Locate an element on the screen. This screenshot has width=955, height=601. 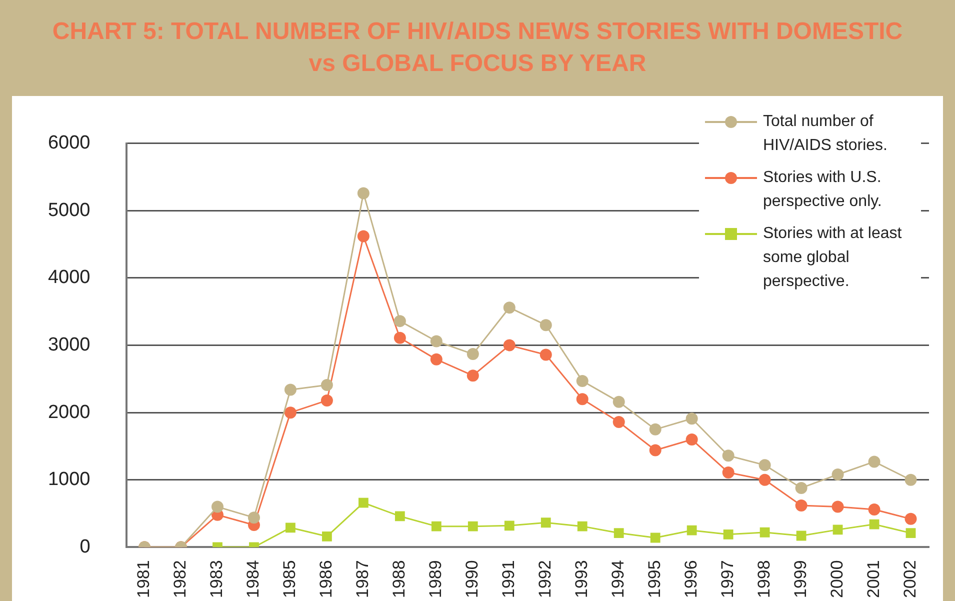
x-tick-label: 1992 is located at coordinates (545, 579).